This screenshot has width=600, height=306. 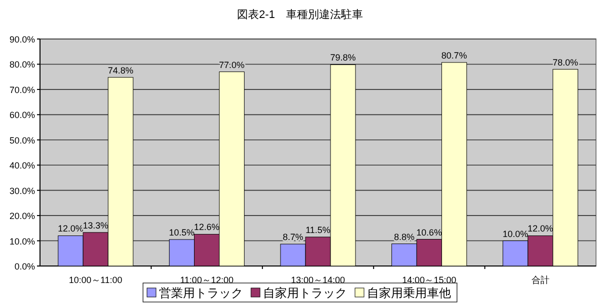 What do you see at coordinates (318, 229) in the screenshot?
I see `data-label: 11.5%` at bounding box center [318, 229].